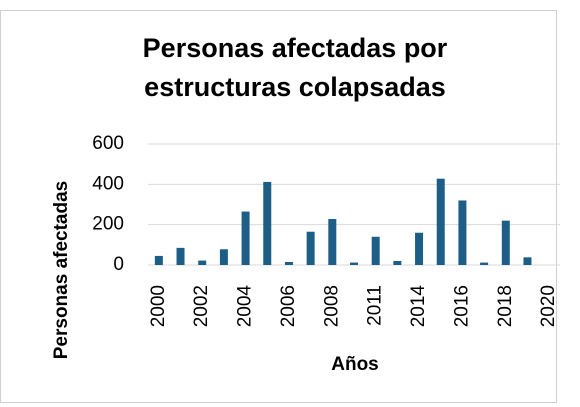  I want to click on x-tick-label: 2011, so click(375, 305).